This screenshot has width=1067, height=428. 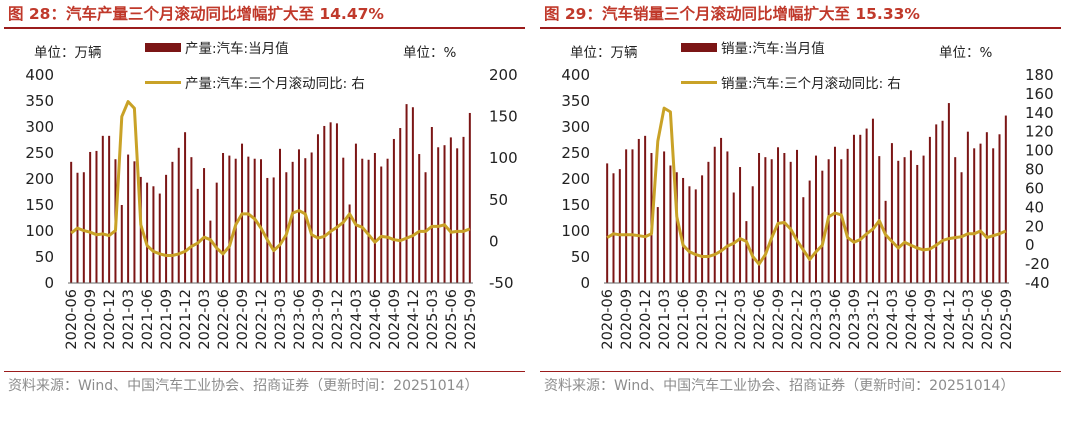 What do you see at coordinates (49, 283) in the screenshot?
I see `y-left-tick-label: 0` at bounding box center [49, 283].